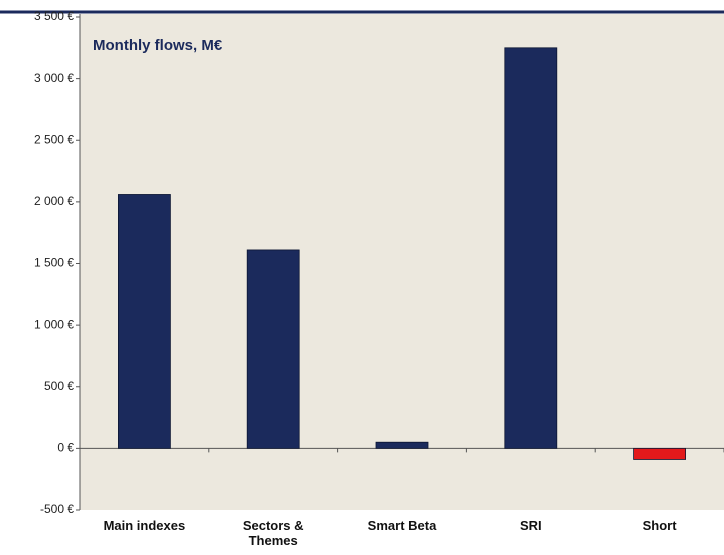  Describe the element at coordinates (54, 16) in the screenshot. I see `y-tick-label: 3 500 €` at that location.